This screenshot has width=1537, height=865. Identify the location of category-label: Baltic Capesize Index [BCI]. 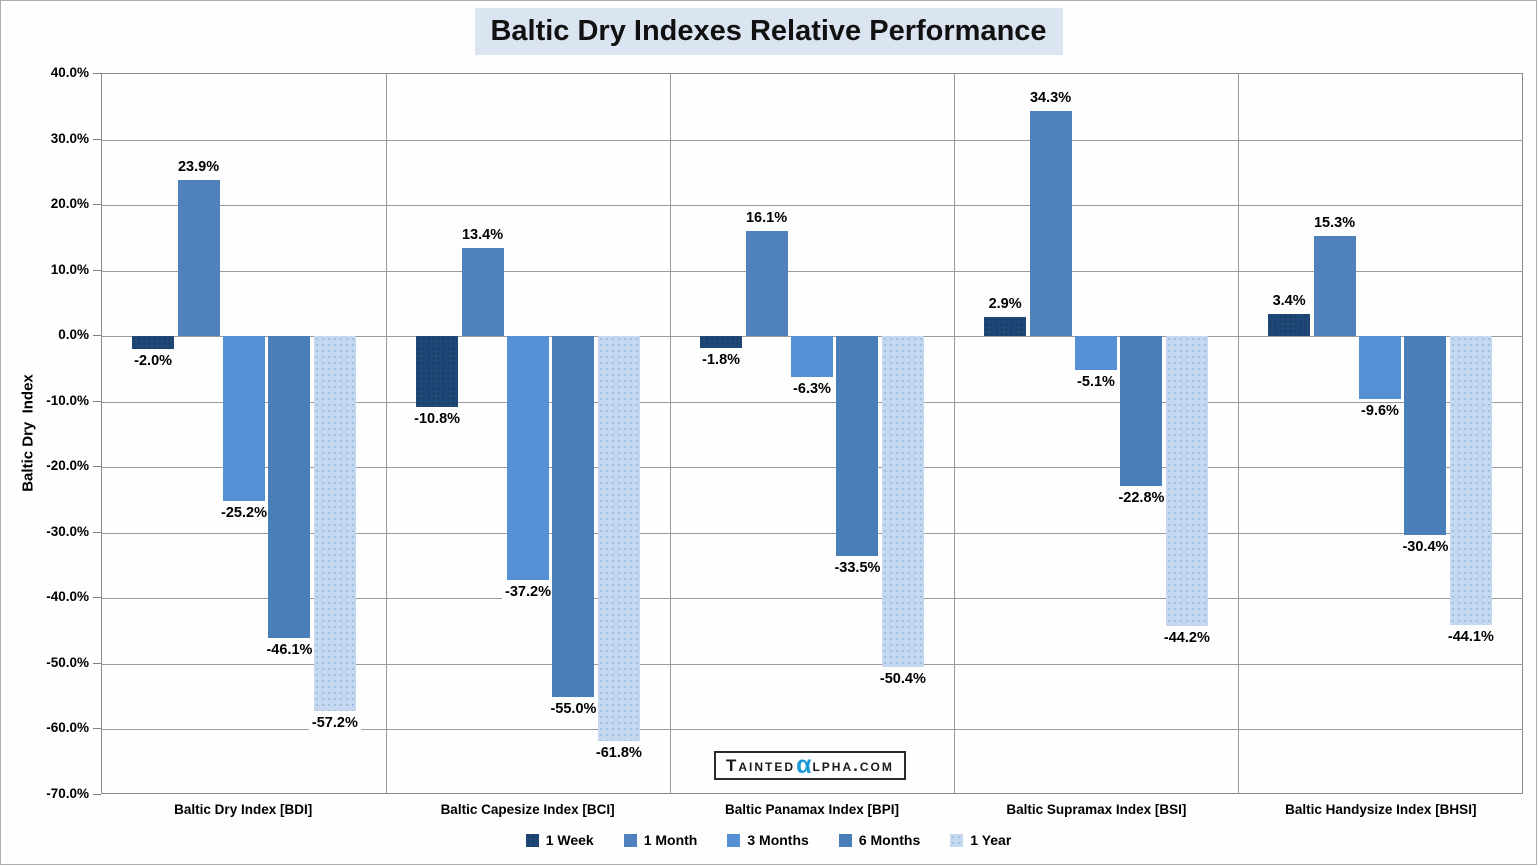
(527, 809).